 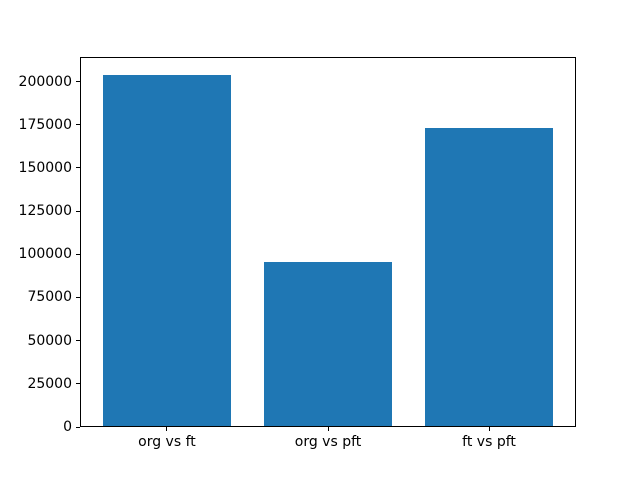 I want to click on y-tick-label: 75000, so click(x=49, y=297).